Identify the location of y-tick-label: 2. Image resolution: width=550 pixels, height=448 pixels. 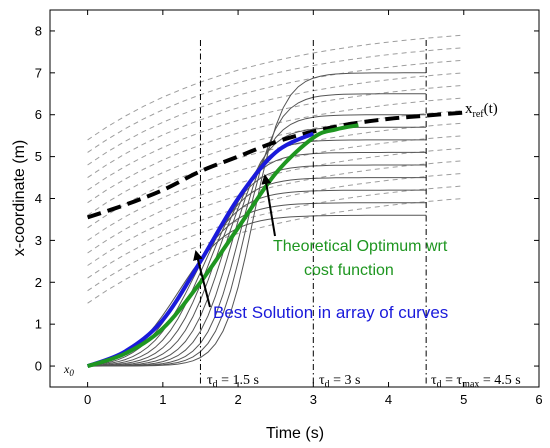
(38, 282).